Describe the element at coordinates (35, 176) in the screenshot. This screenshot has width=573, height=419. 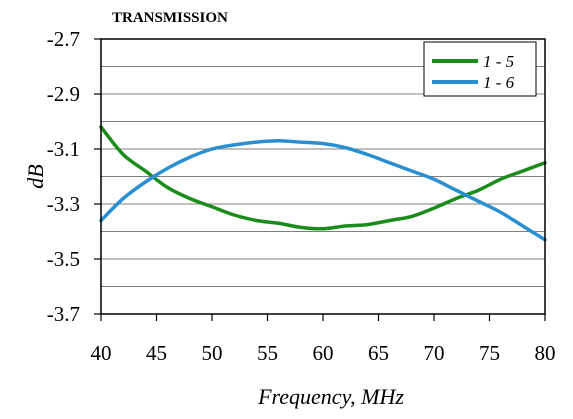
I see `y-axis-title: dB` at that location.